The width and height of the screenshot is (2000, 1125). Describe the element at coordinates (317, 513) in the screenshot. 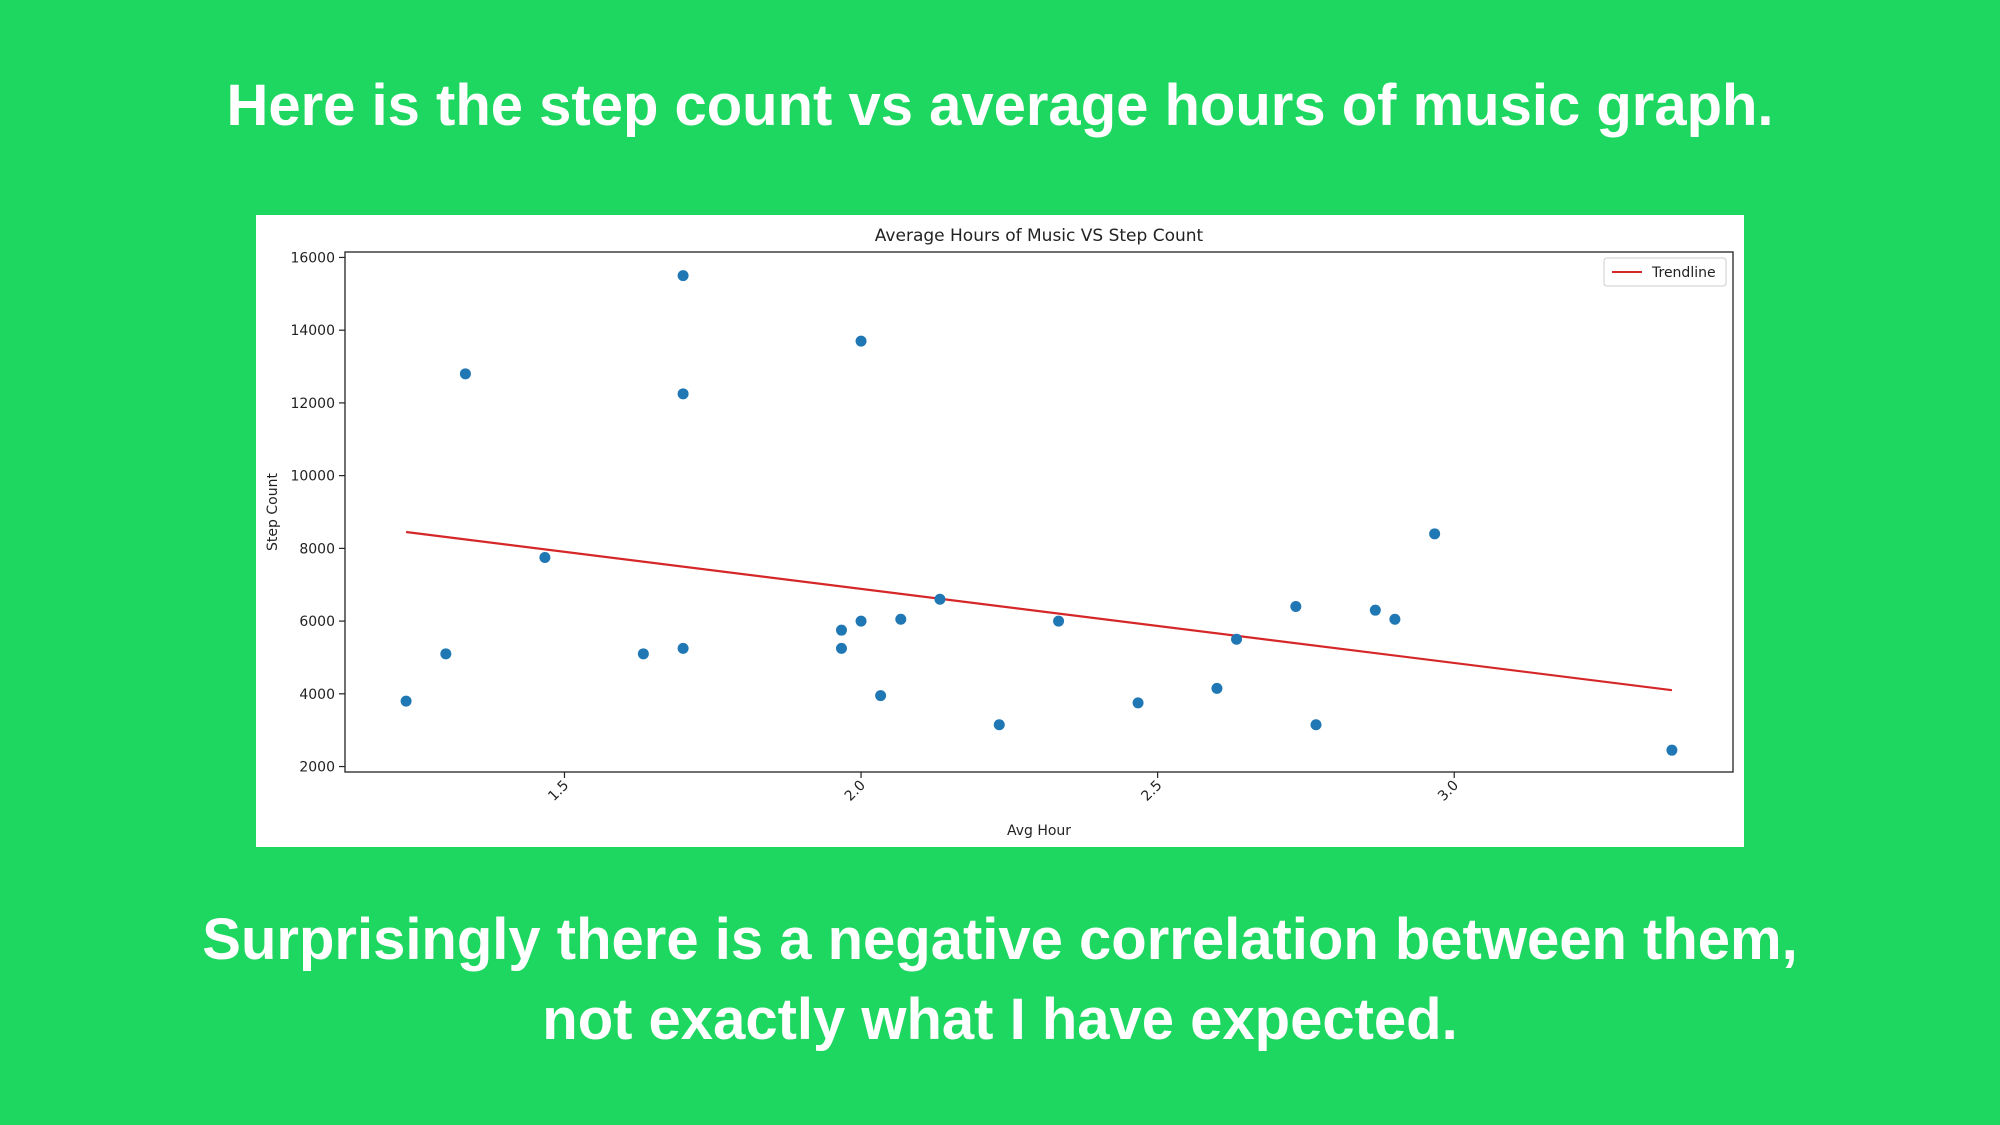

I see `y-axis: 2000 4000 6000 8000 10000 12000 14000 16000` at that location.